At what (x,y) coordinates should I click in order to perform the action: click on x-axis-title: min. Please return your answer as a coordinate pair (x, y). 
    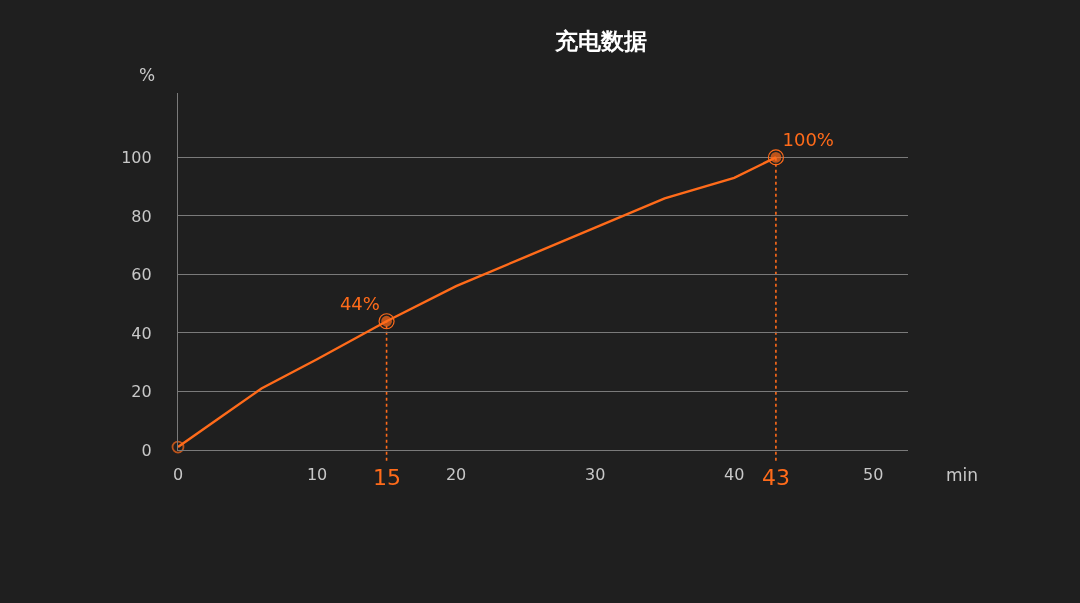
    Looking at the image, I should click on (962, 475).